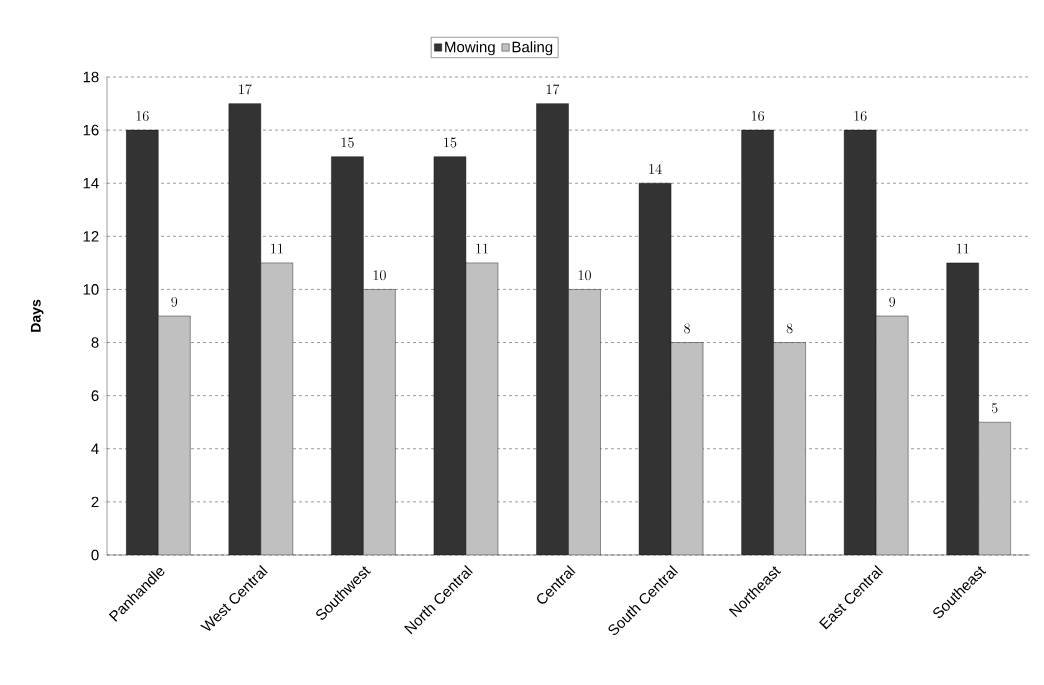 This screenshot has width=1044, height=685. I want to click on y-tick-label: 0, so click(95, 555).